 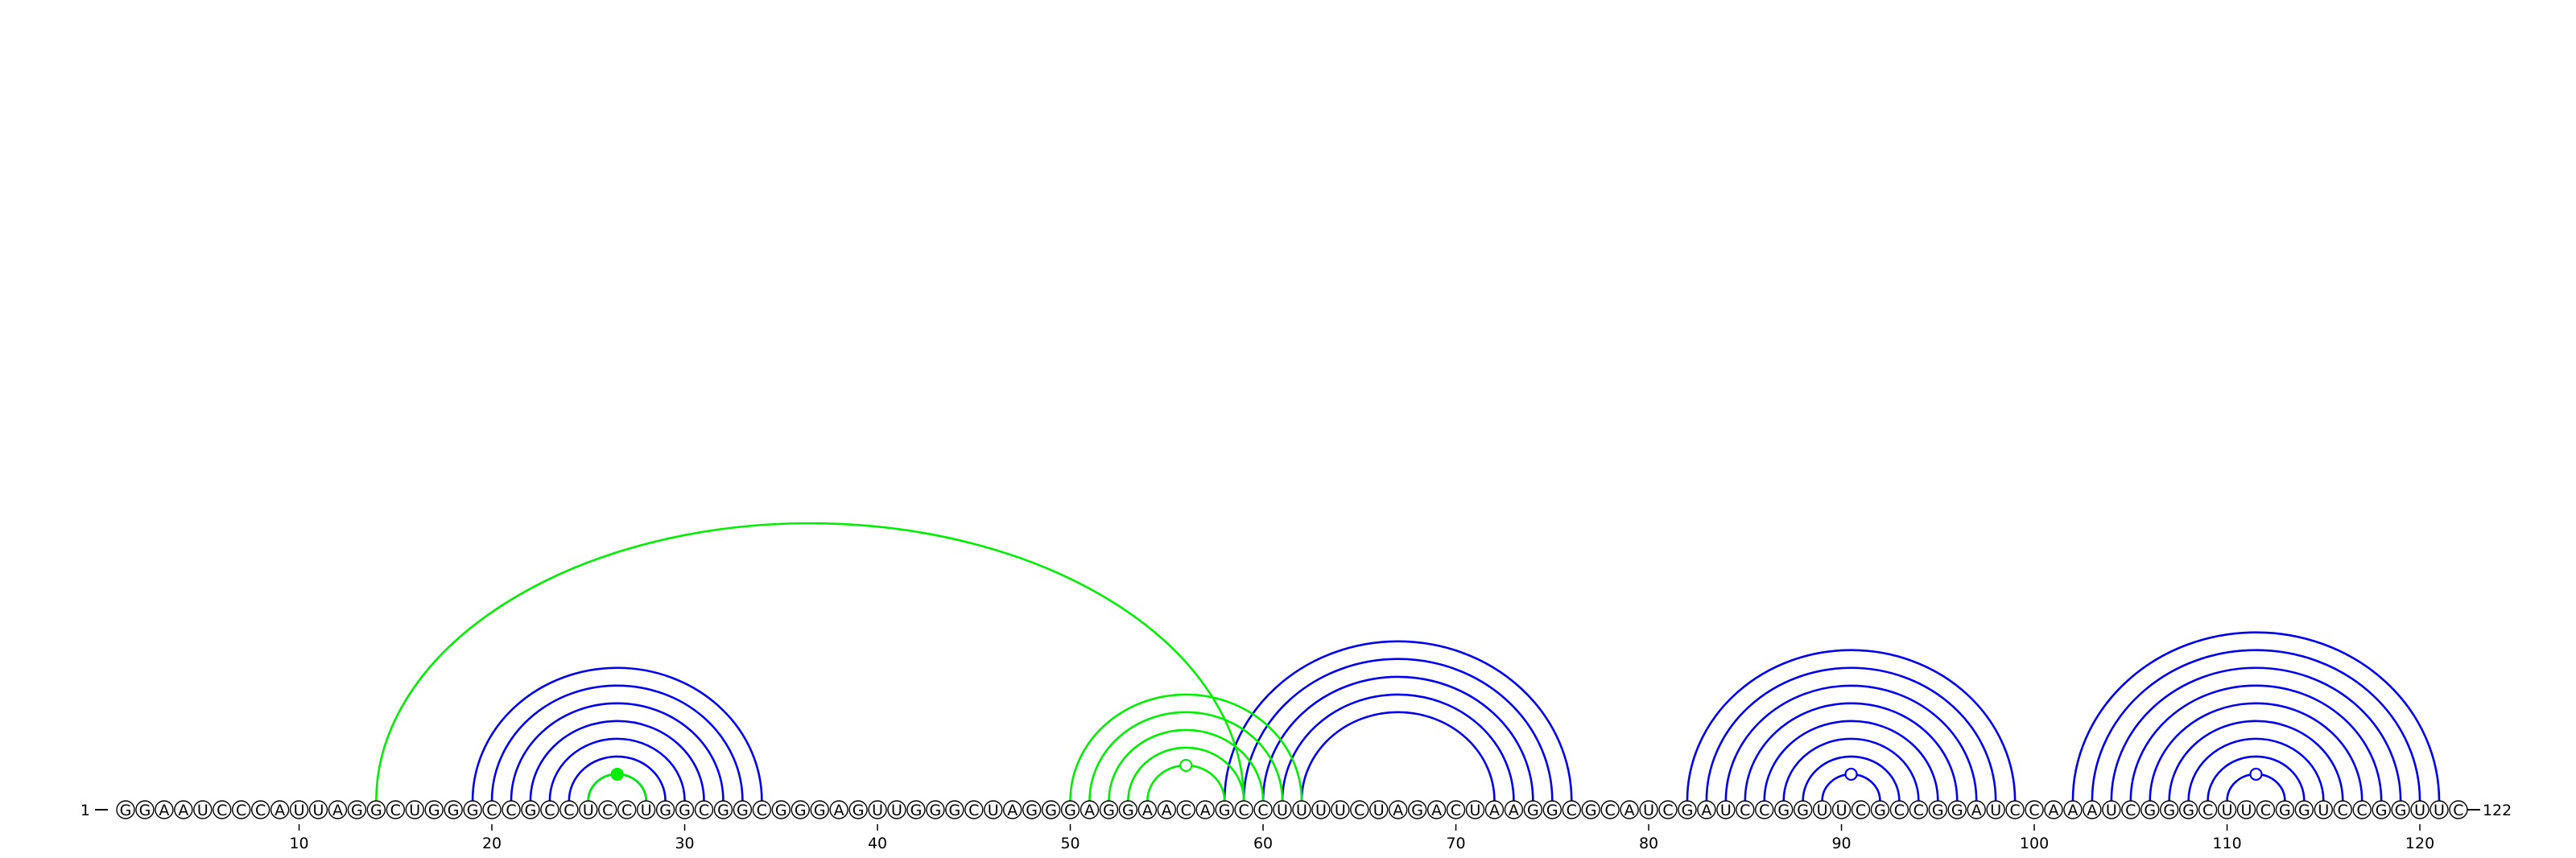 I want to click on nucleotide-103: A, so click(x=2092, y=809).